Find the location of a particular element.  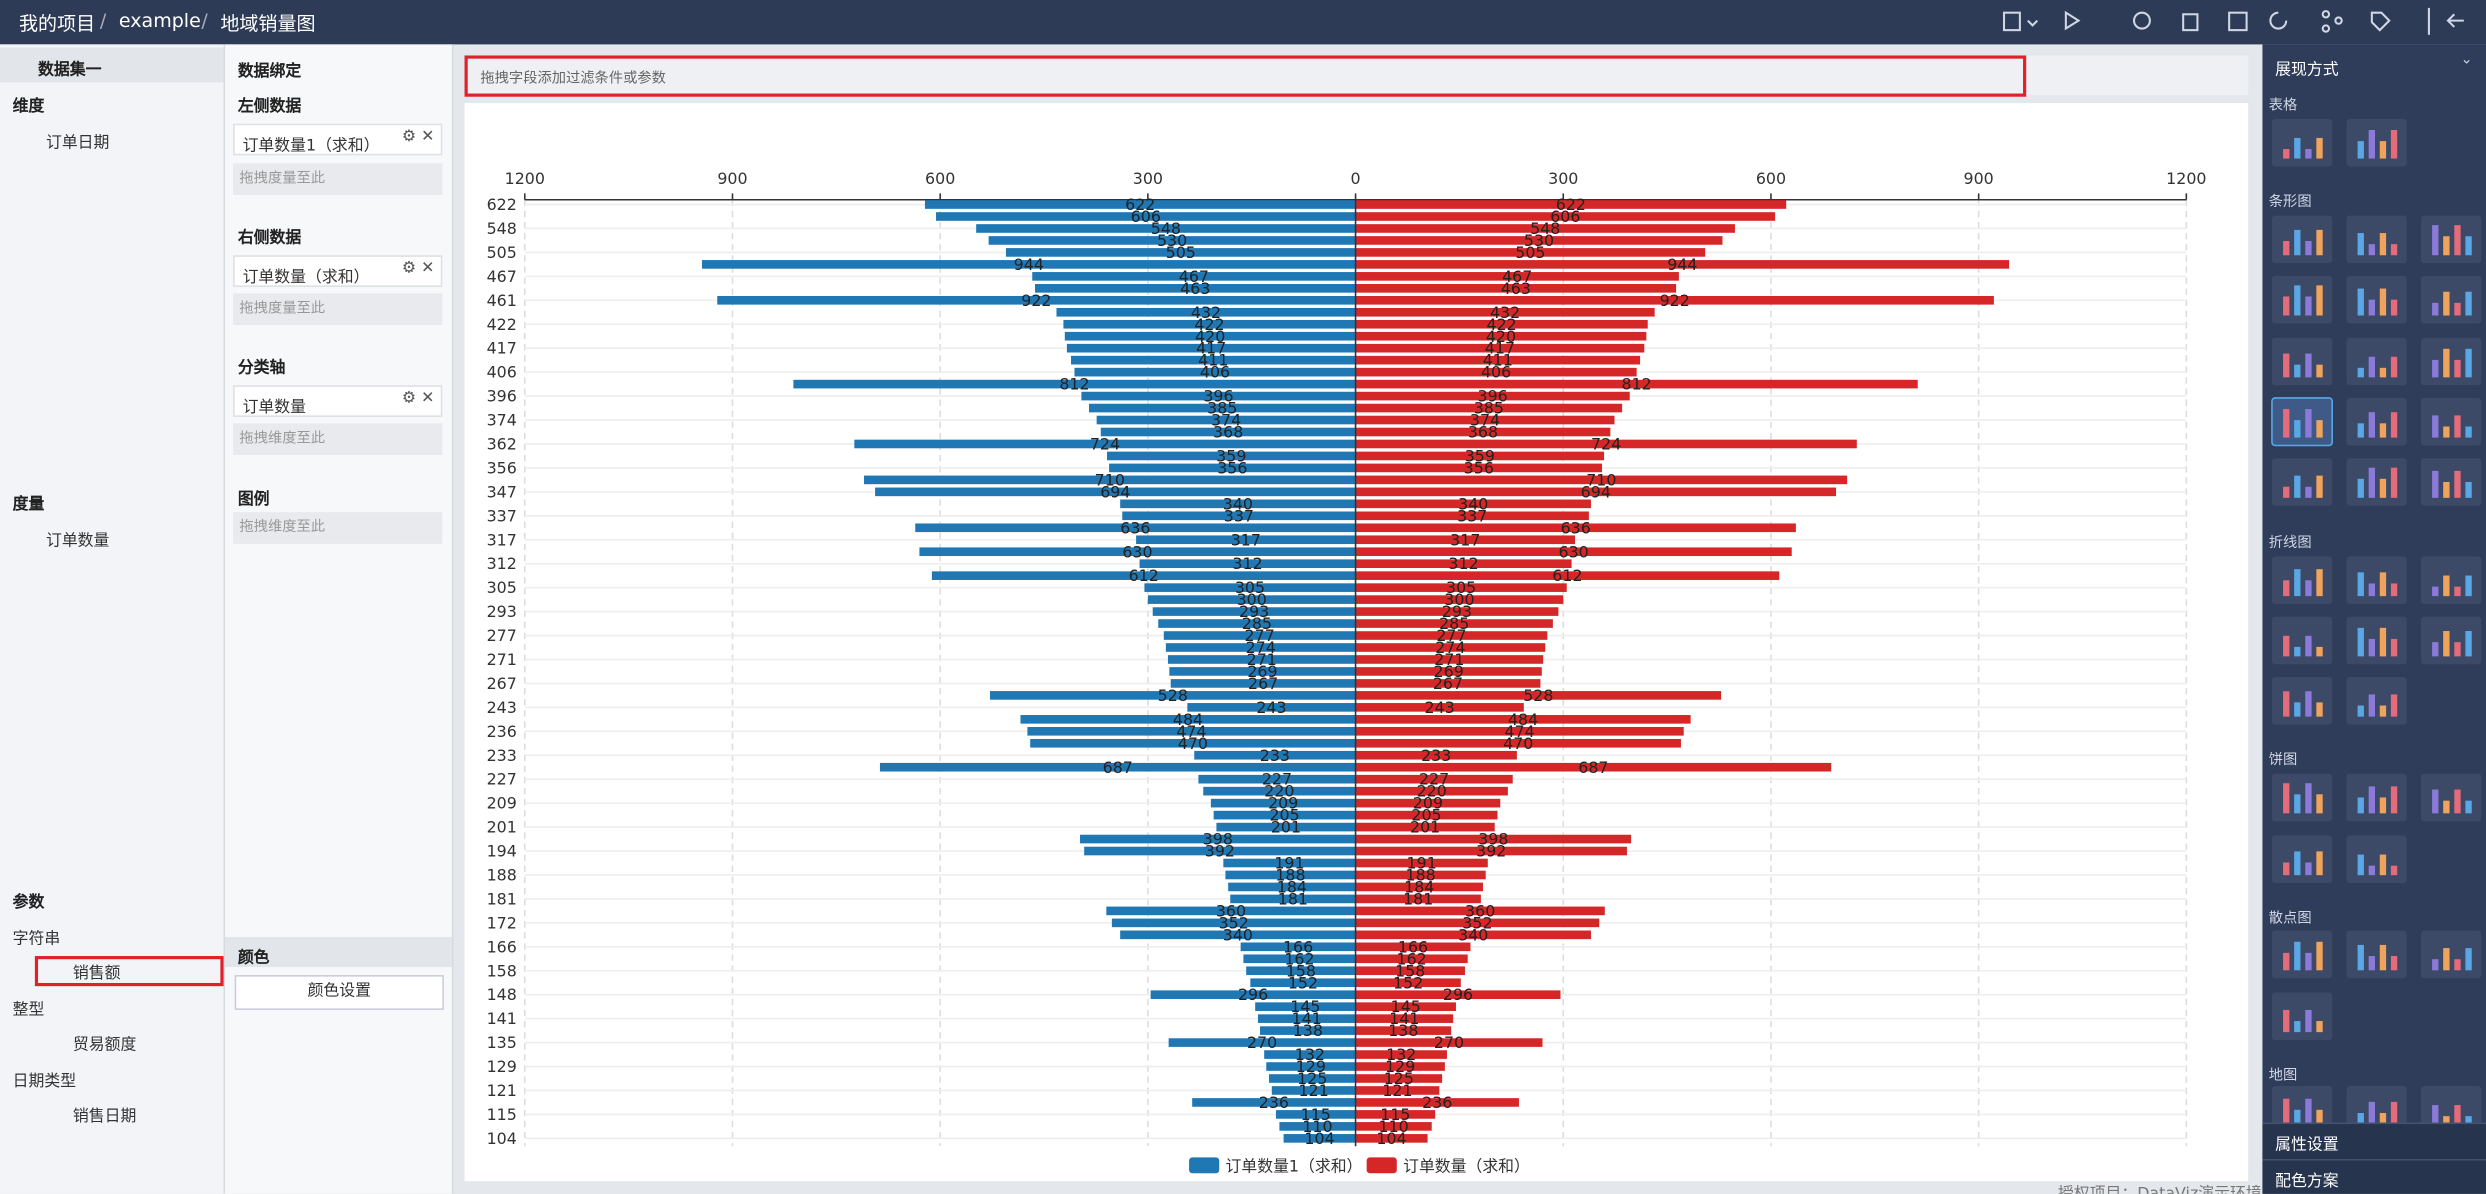

top-bar: 我的项目 / example / 地域销量图 is located at coordinates (1243, 22).